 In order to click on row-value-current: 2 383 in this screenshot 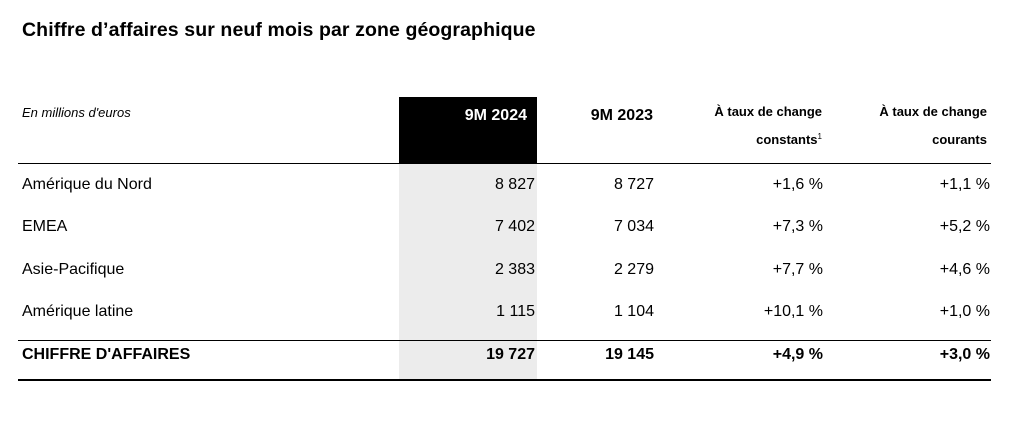, I will do `click(514, 269)`.